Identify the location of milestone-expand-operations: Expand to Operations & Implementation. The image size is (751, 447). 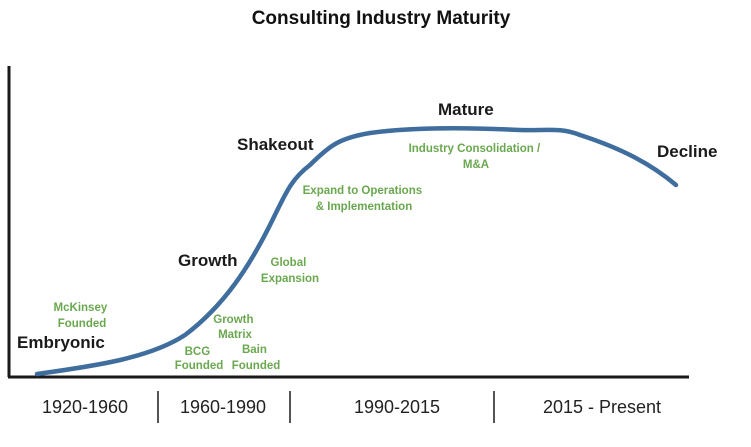
(364, 199).